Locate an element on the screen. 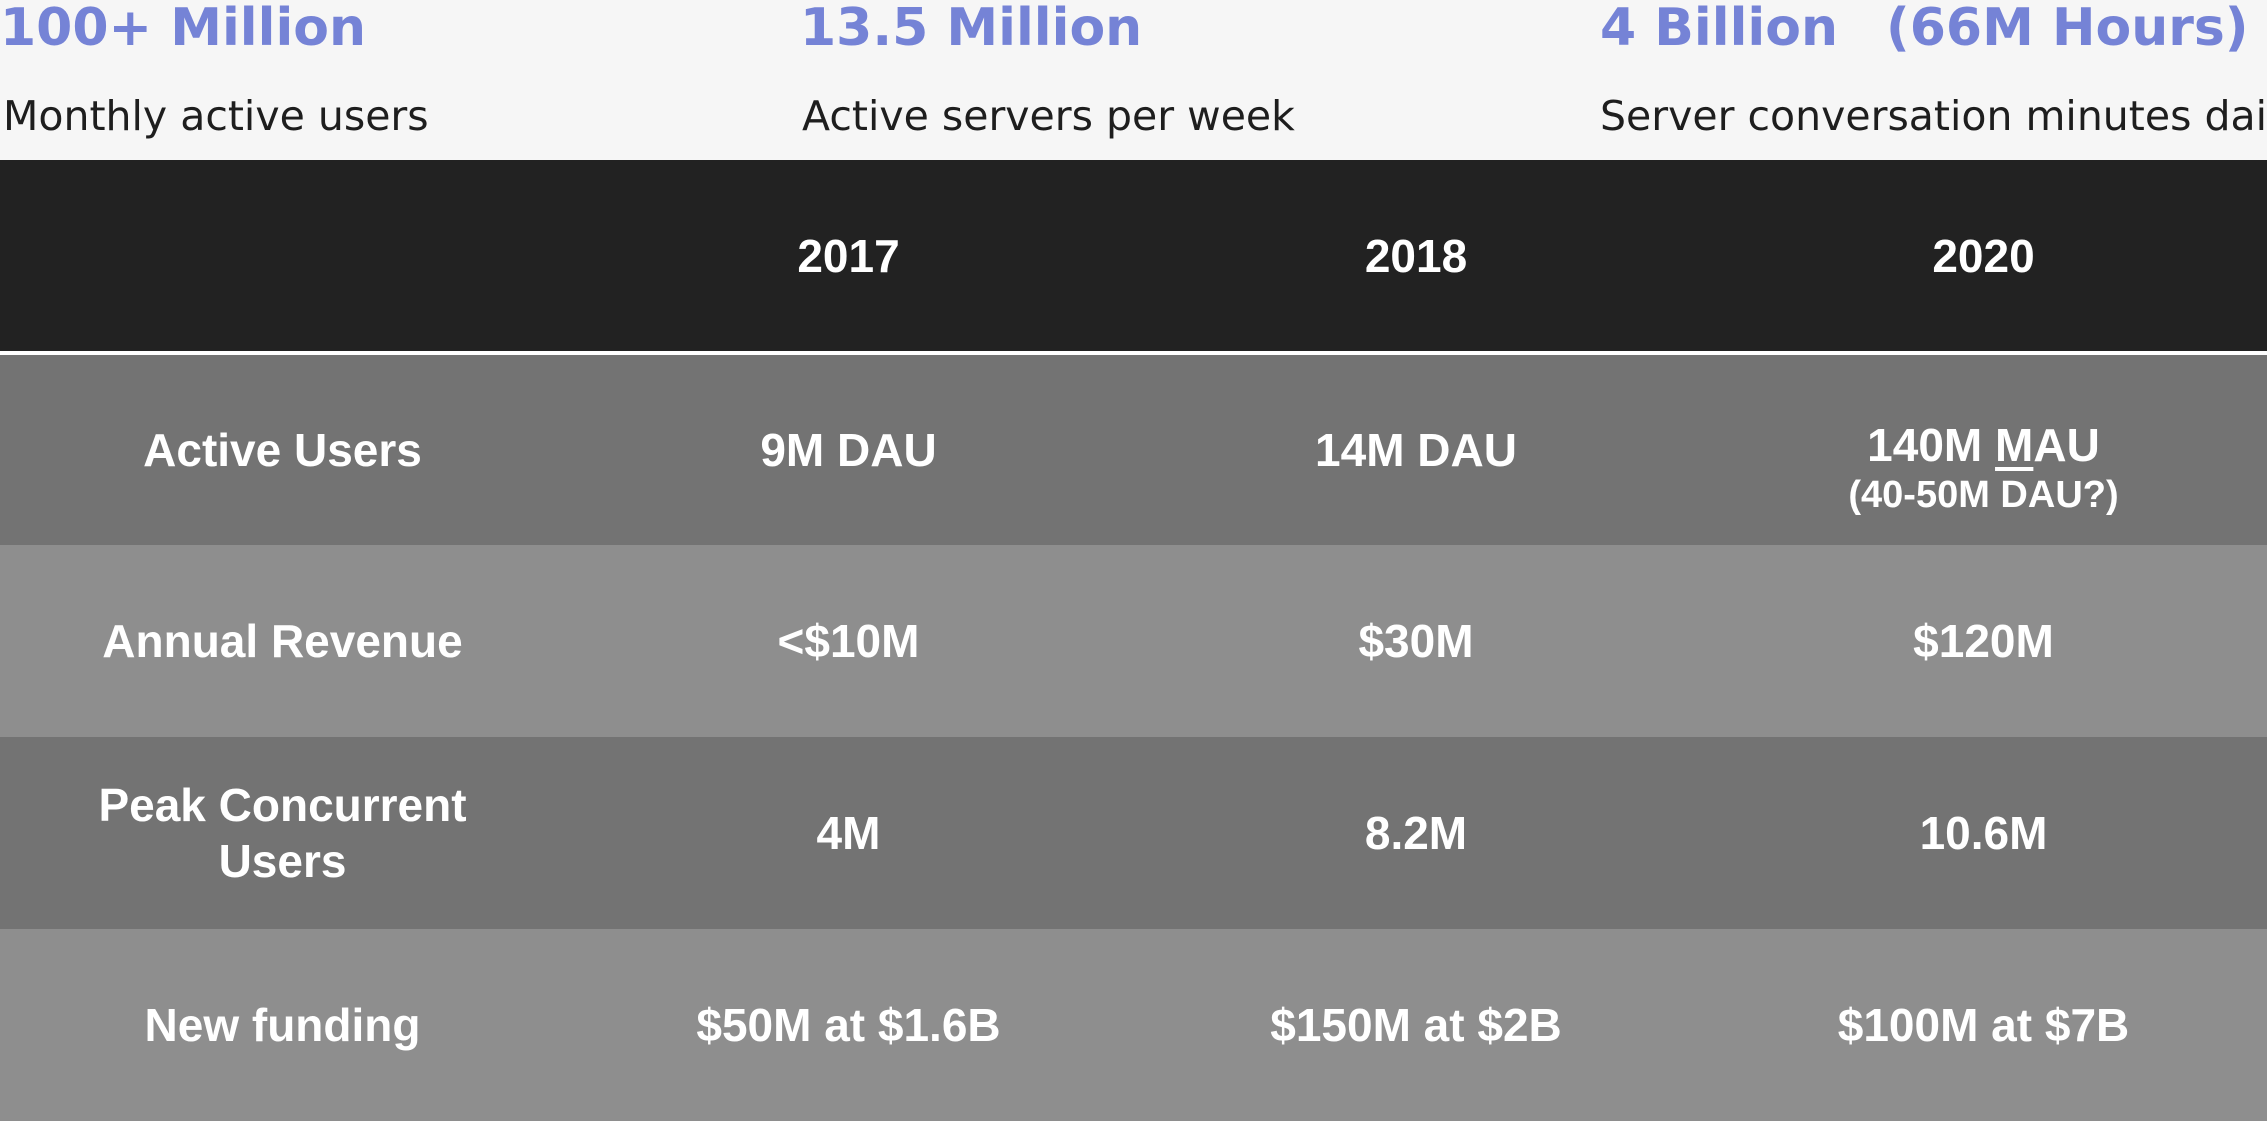  header-cell-year: 2018 is located at coordinates (1416, 255).